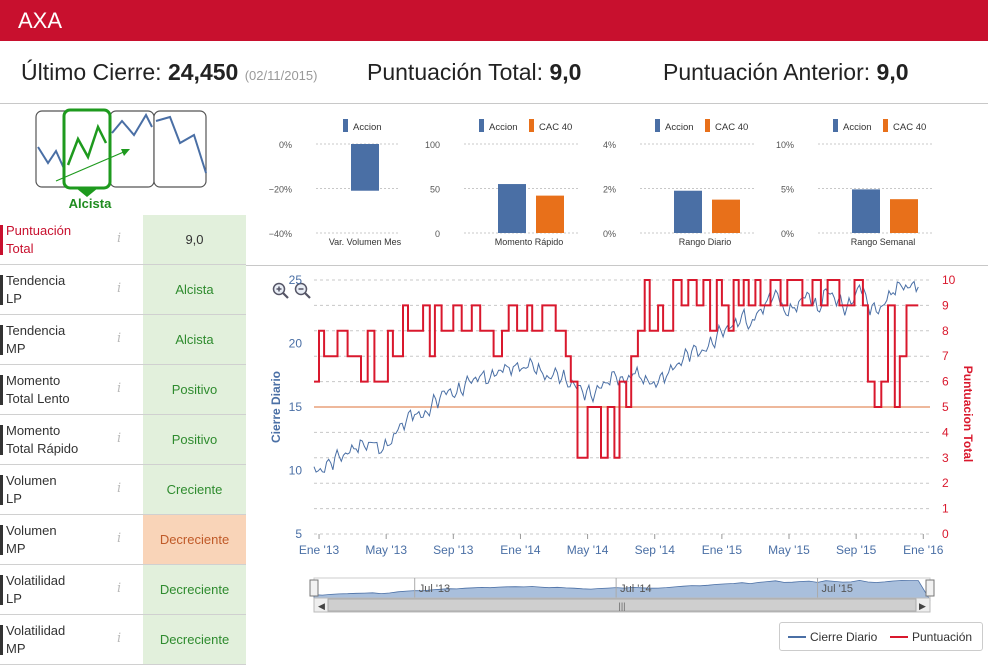 This screenshot has height=665, width=988. I want to click on y-tick-label: −20%, so click(280, 190).